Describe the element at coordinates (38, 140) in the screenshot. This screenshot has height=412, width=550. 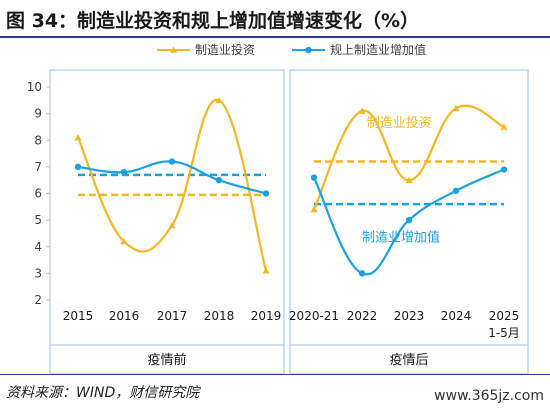
I see `y-tick-label: 8` at that location.